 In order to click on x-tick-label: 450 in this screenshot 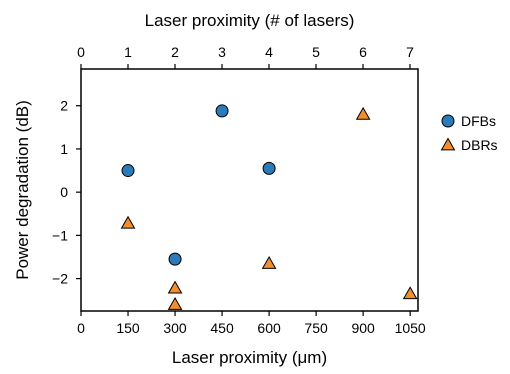, I will do `click(222, 328)`.